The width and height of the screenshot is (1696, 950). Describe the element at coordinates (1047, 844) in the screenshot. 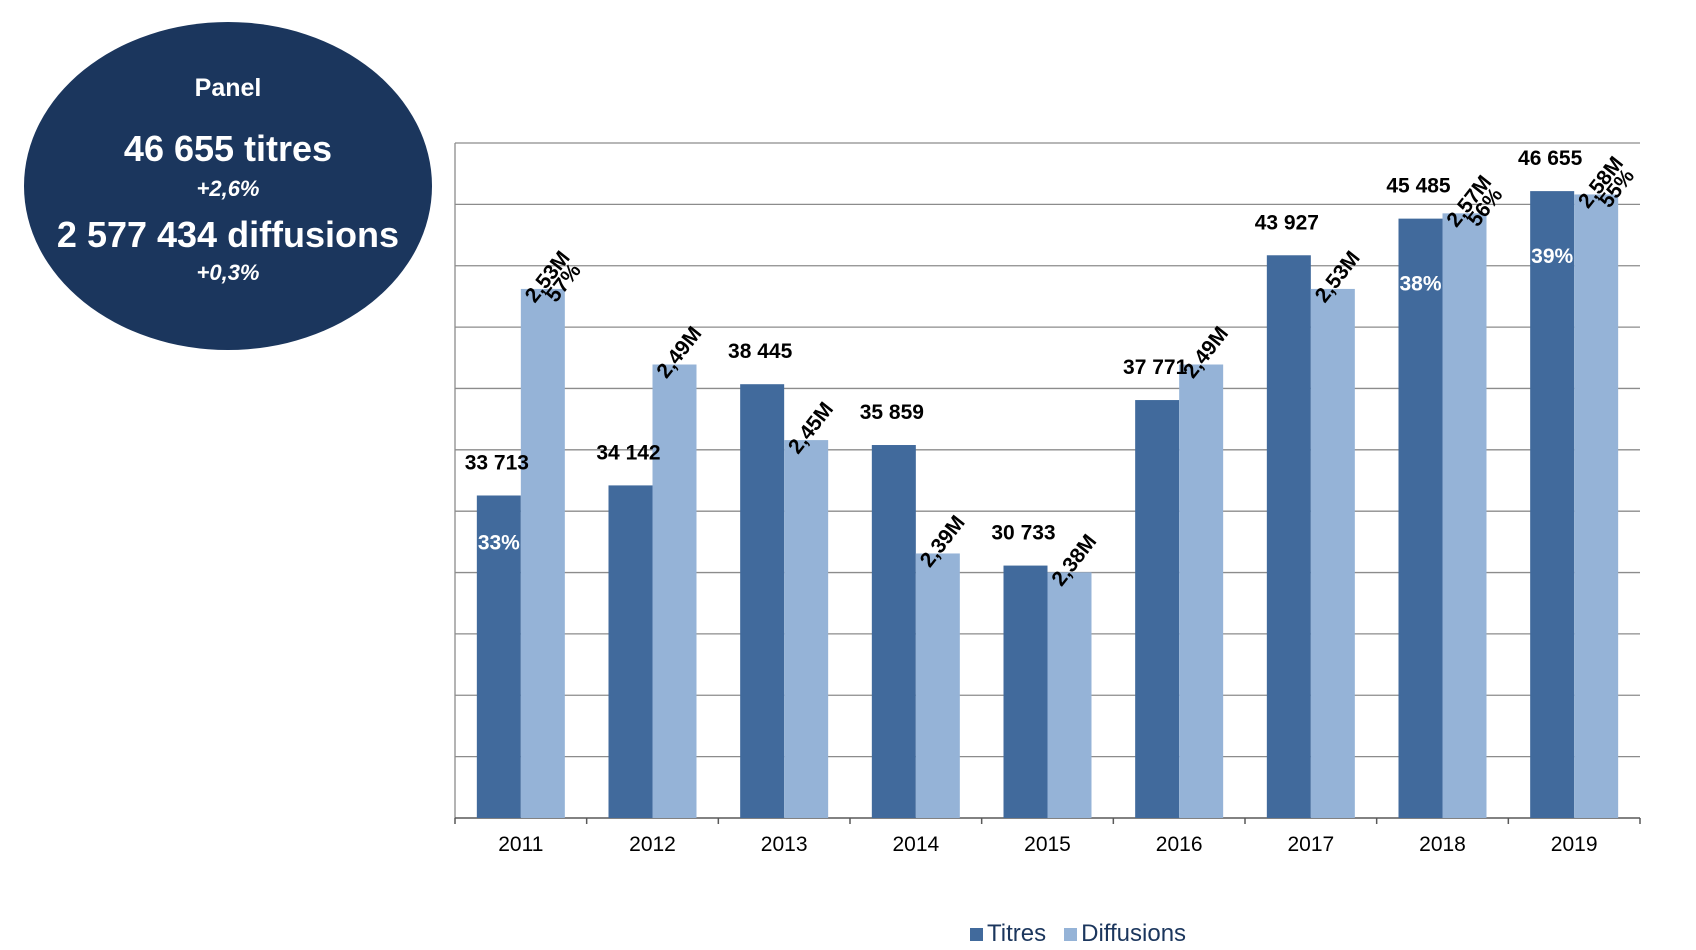

I see `x-tick-label-2015: 2015` at that location.